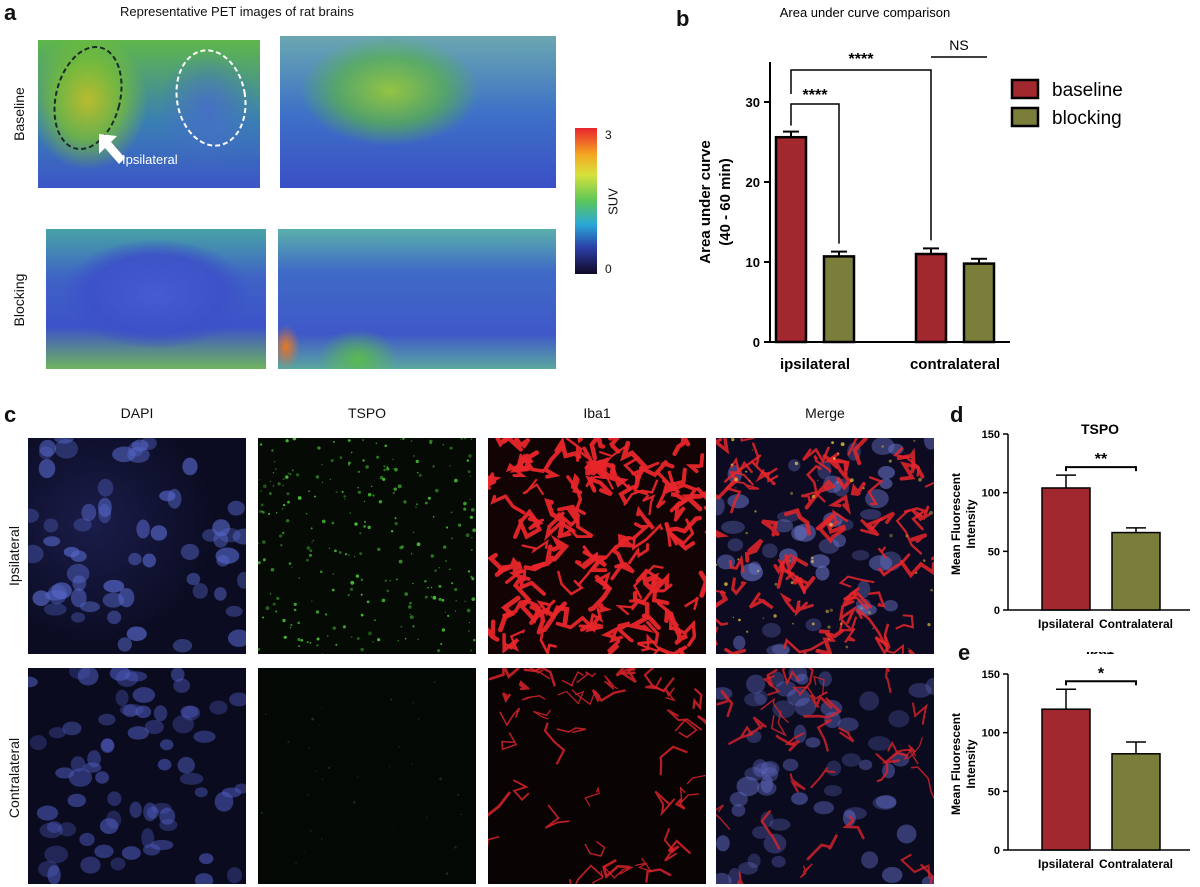  I want to click on pet-blocking-sagittal, so click(417, 299).